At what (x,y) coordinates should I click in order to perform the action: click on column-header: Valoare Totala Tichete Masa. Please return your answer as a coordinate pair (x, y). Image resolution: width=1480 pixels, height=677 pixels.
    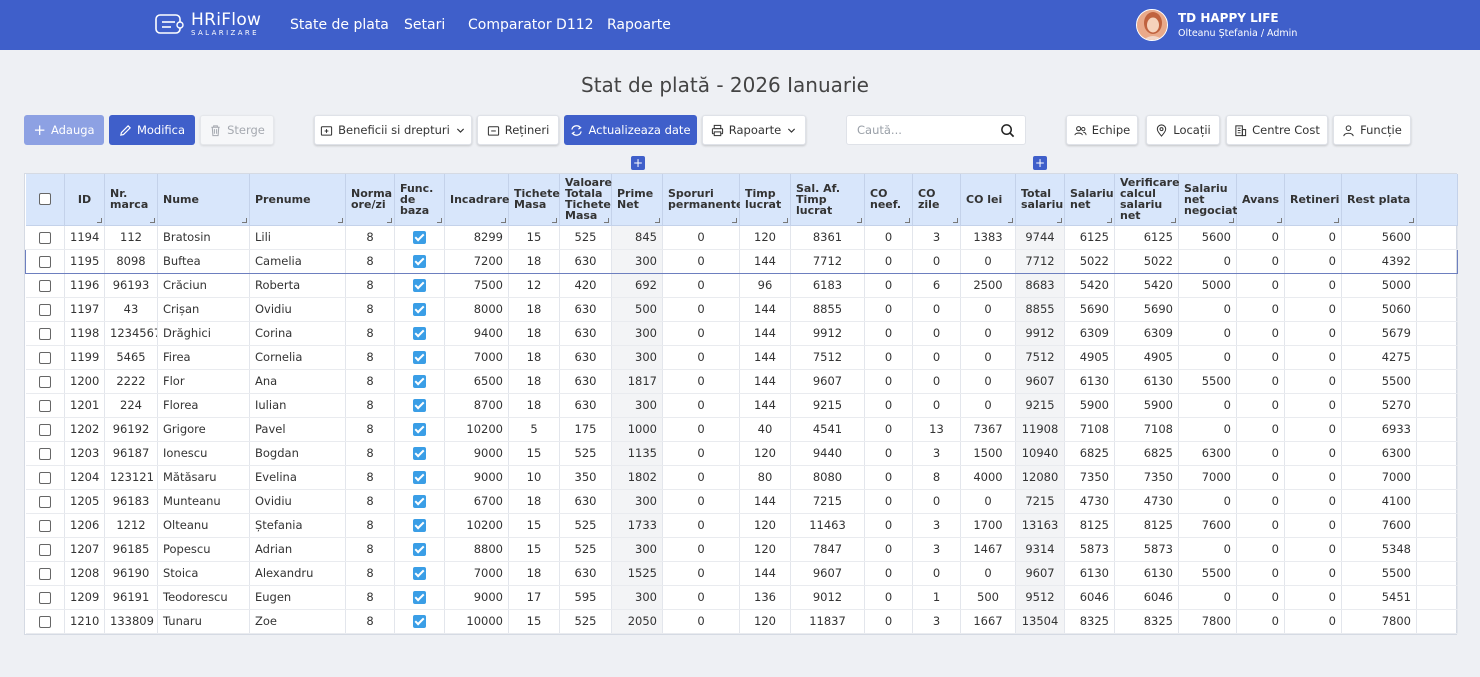
    Looking at the image, I should click on (585, 200).